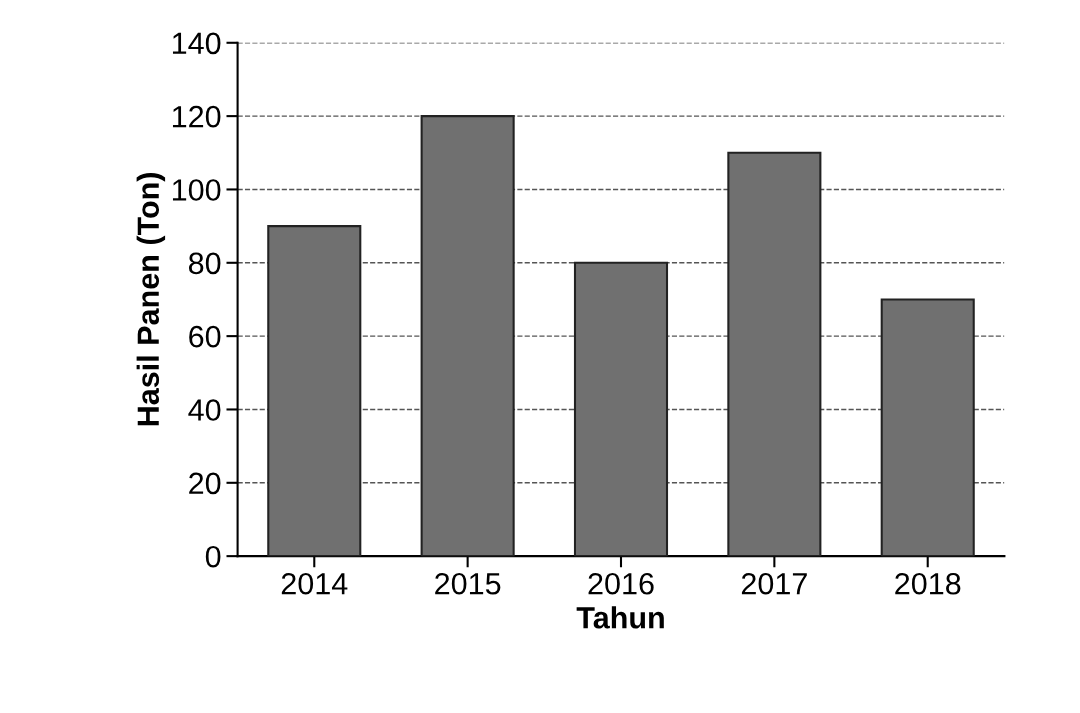 This screenshot has width=1080, height=713. What do you see at coordinates (196, 43) in the screenshot?
I see `y-tick-label: 140` at bounding box center [196, 43].